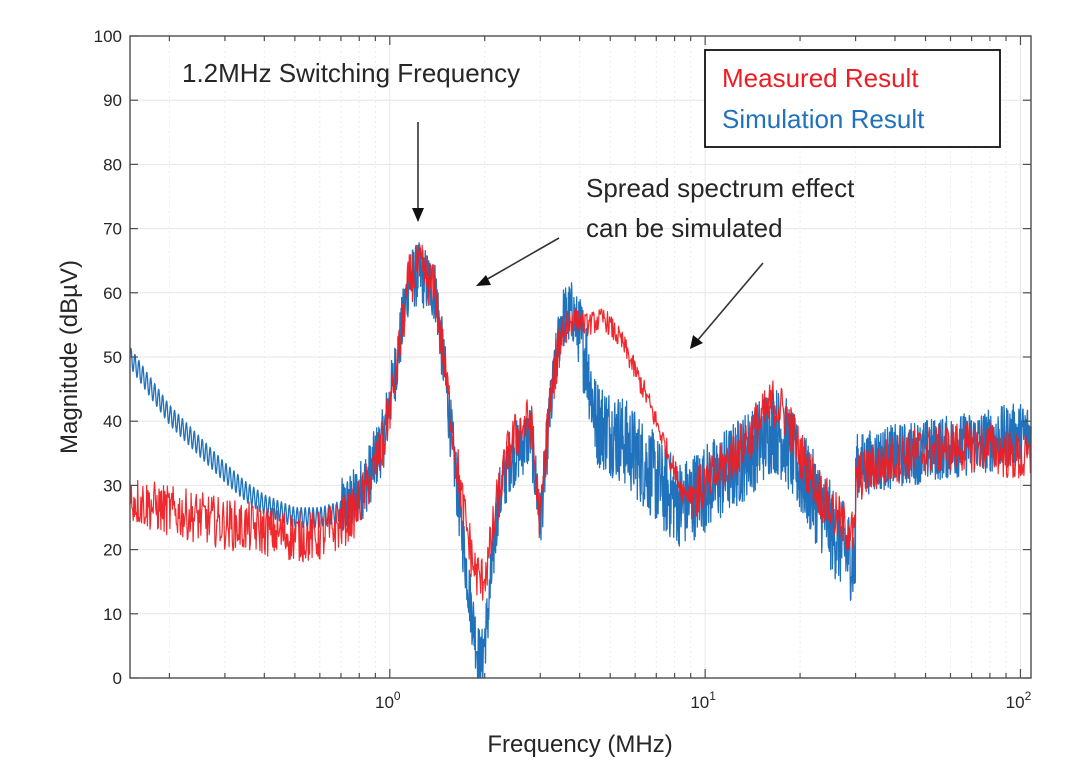  Describe the element at coordinates (108, 36) in the screenshot. I see `y-tick-label: 100` at that location.